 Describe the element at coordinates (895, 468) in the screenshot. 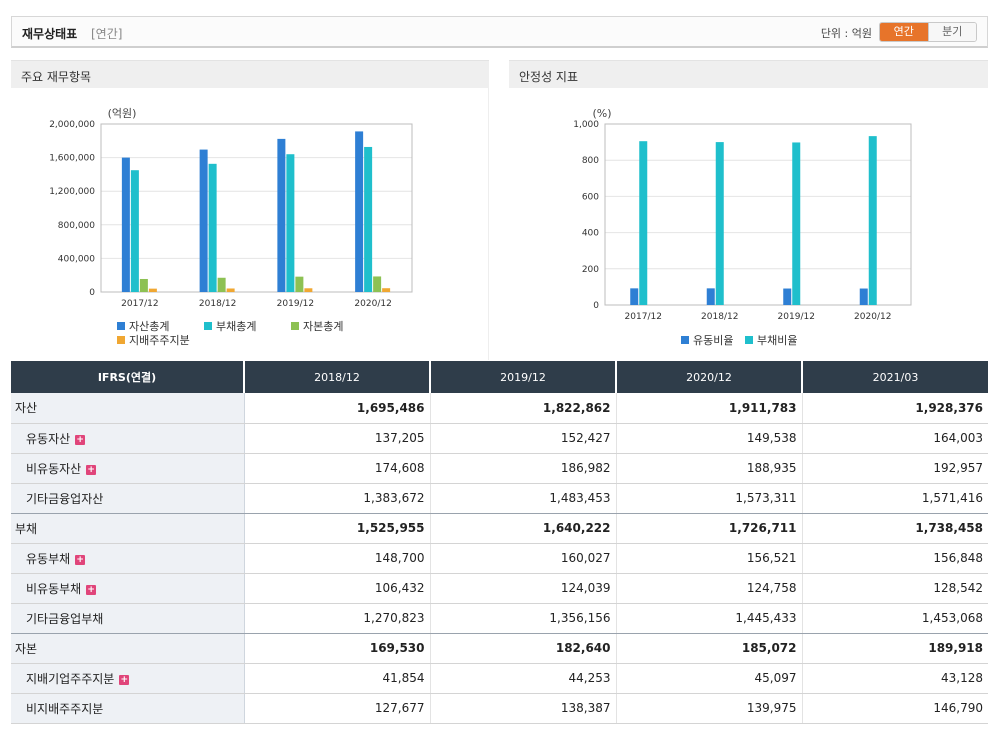

I see `table-cell: 192,957` at that location.